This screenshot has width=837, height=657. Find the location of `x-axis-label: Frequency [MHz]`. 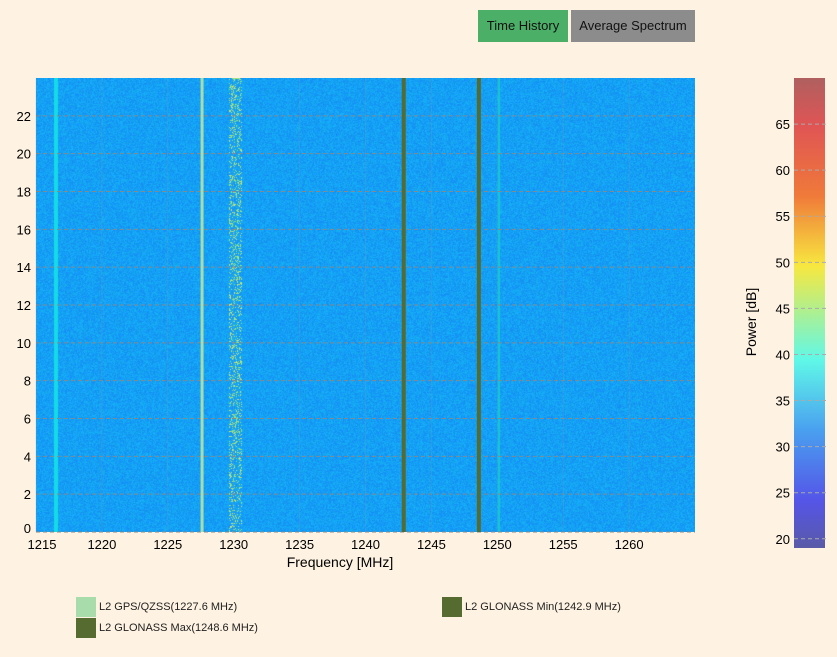

x-axis-label: Frequency [MHz] is located at coordinates (340, 562).